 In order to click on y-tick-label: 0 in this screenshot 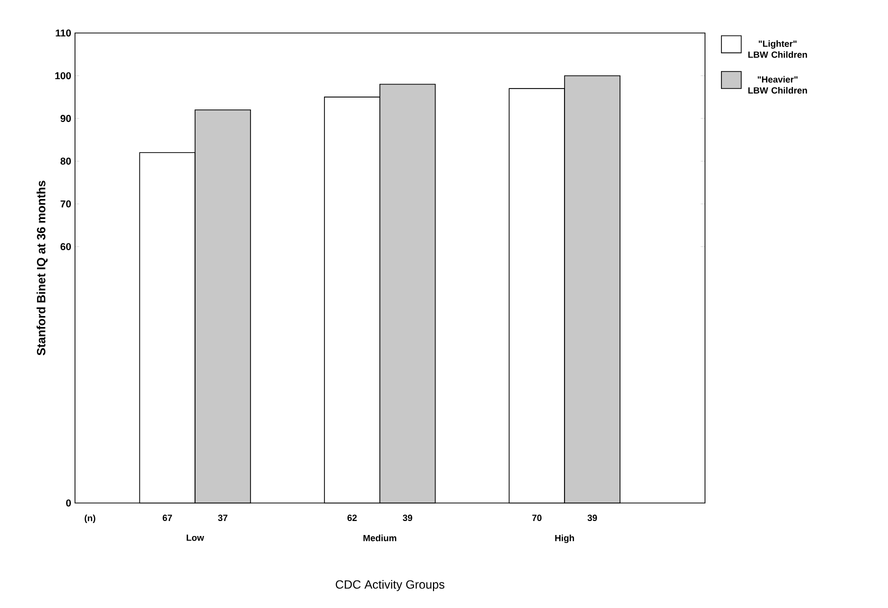, I will do `click(68, 503)`.